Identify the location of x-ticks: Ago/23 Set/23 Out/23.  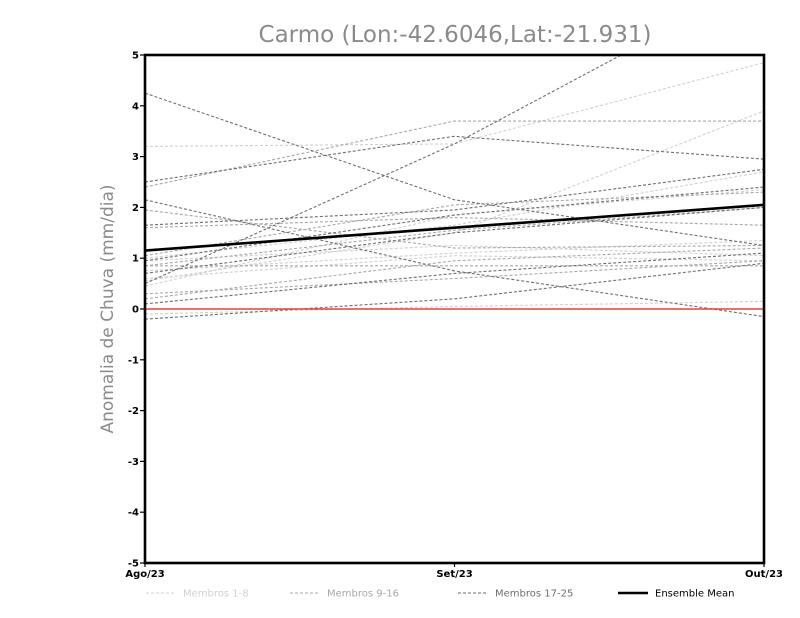
(454, 571).